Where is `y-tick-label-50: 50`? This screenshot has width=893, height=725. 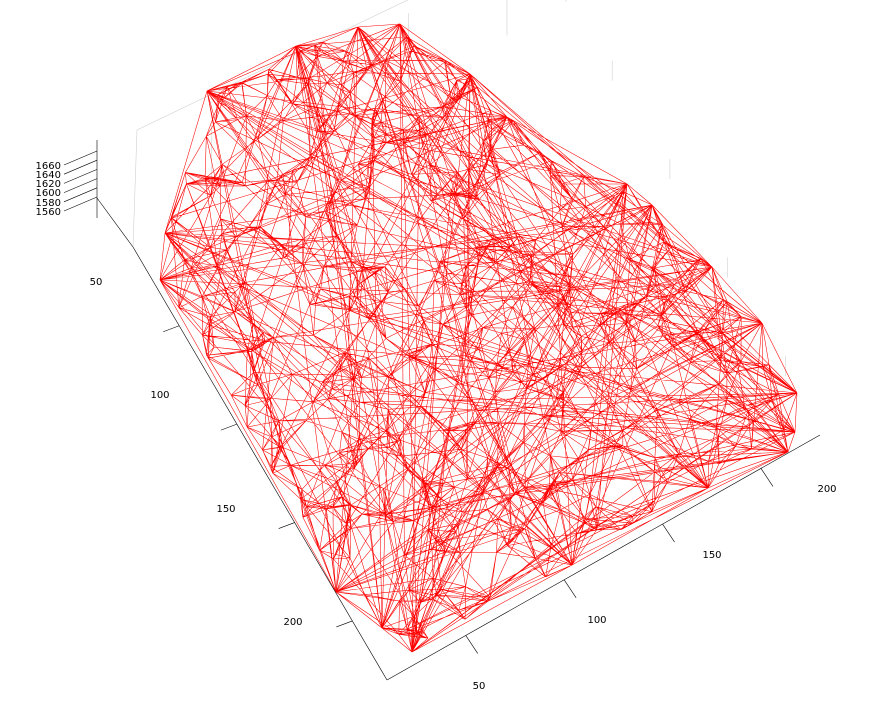 y-tick-label-50: 50 is located at coordinates (96, 282).